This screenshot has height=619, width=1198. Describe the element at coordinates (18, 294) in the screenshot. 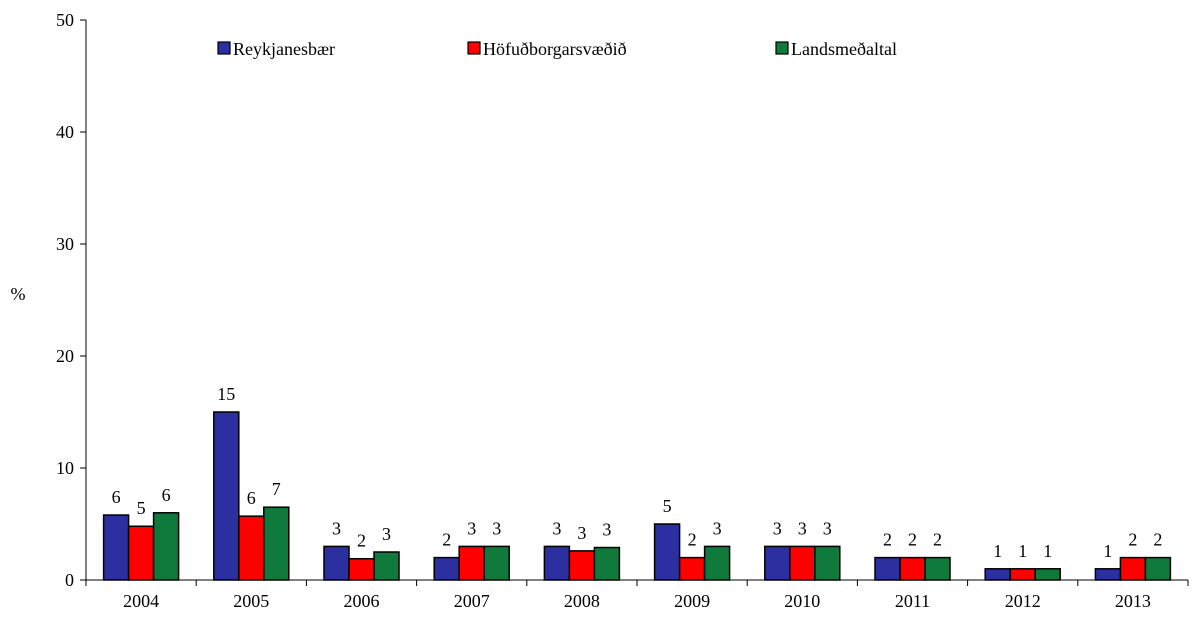

I see `y-axis-label: %` at that location.